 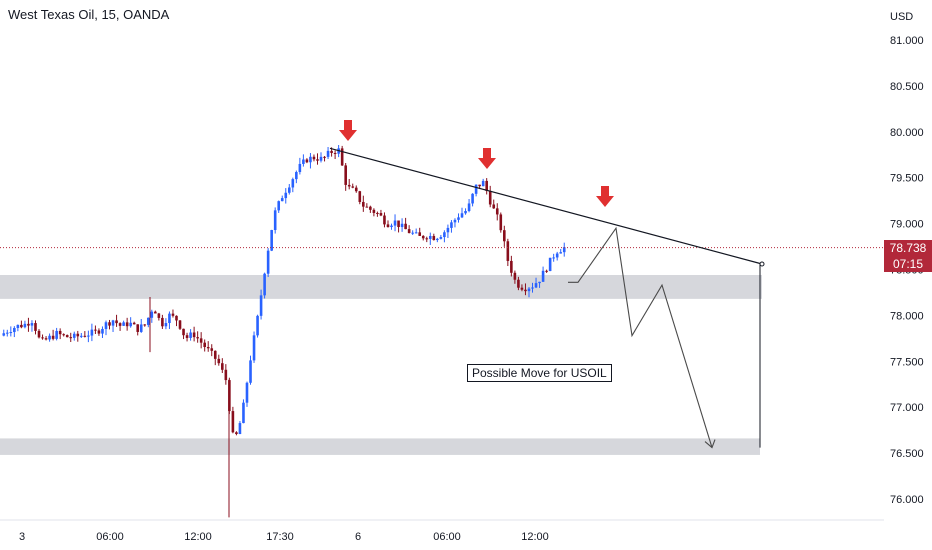 I want to click on y-tick-label: 76.000, so click(x=907, y=500).